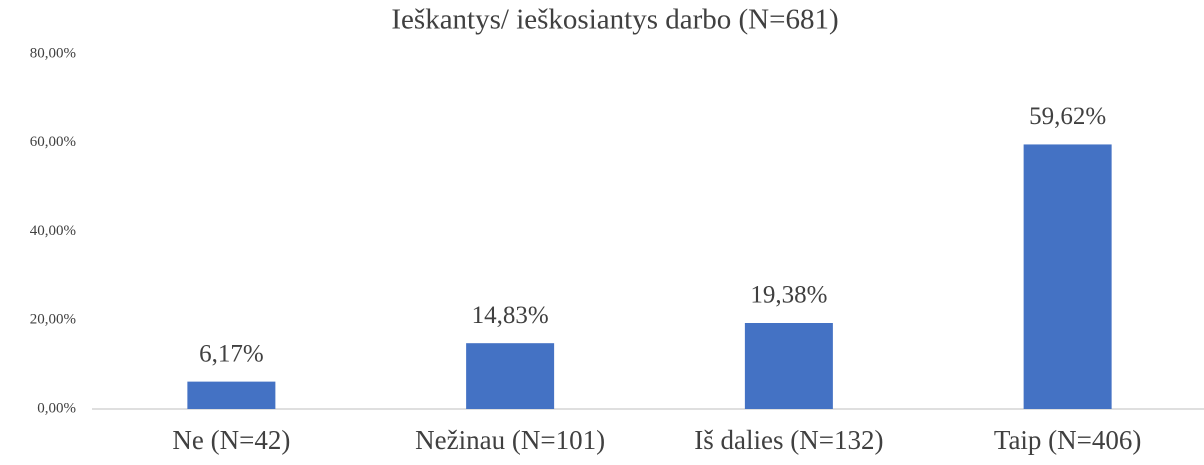  I want to click on data-label: 14,83%, so click(510, 315).